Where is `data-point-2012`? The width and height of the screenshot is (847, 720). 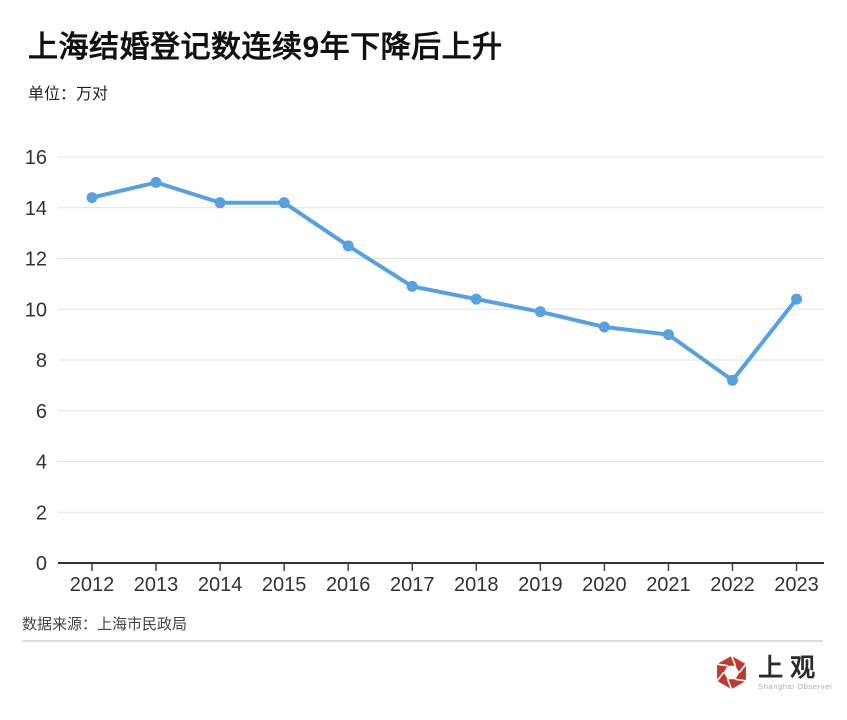
data-point-2012 is located at coordinates (92, 198).